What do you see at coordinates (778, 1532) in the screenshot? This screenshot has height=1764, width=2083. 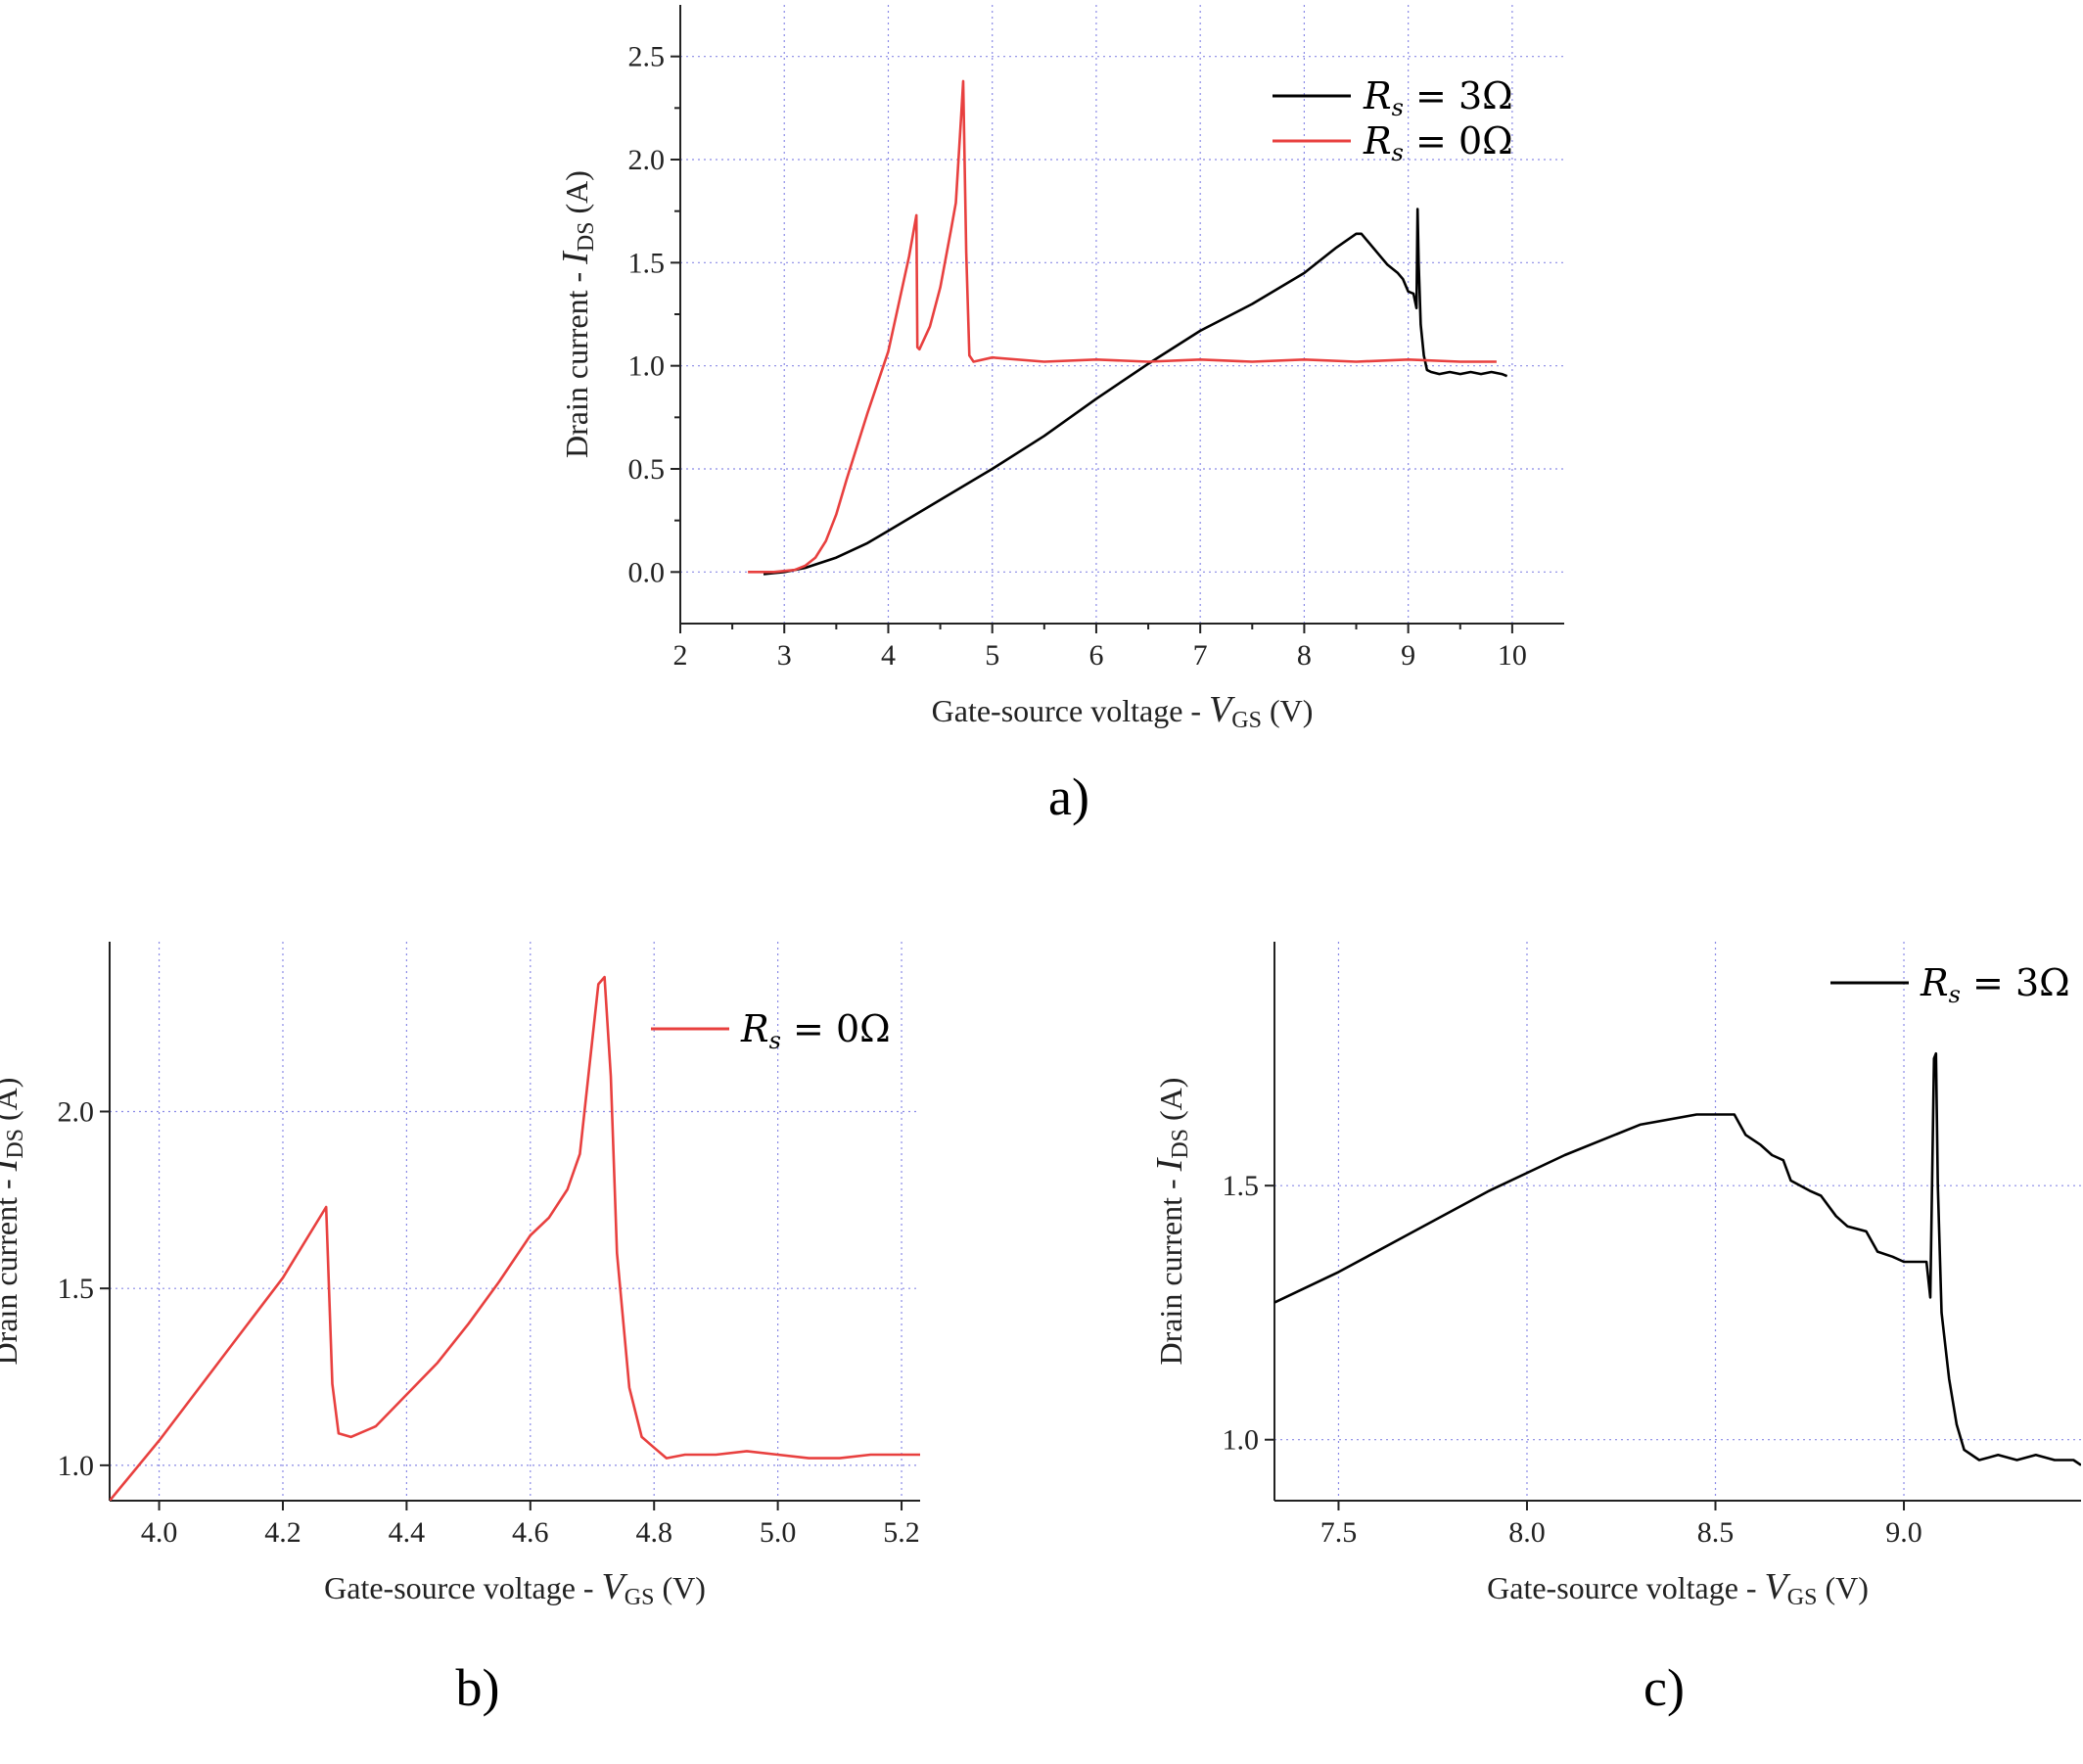 I see `x-tick-label: 5.0` at bounding box center [778, 1532].